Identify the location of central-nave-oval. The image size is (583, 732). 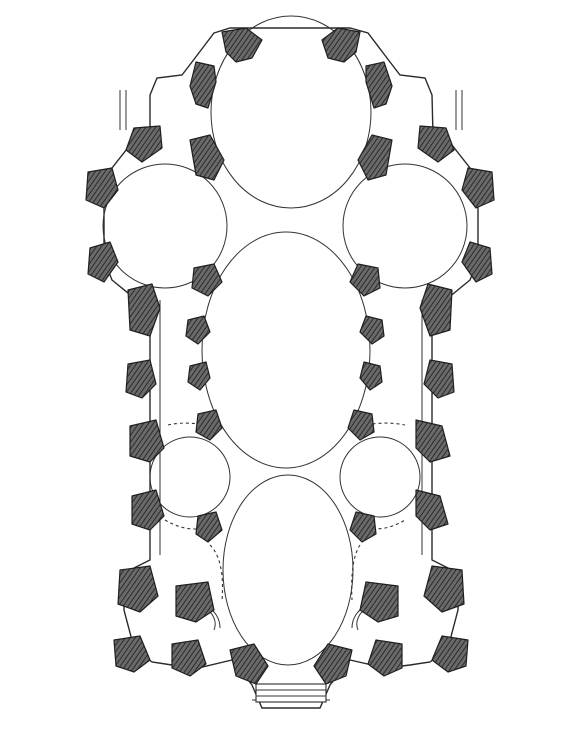
(286, 350).